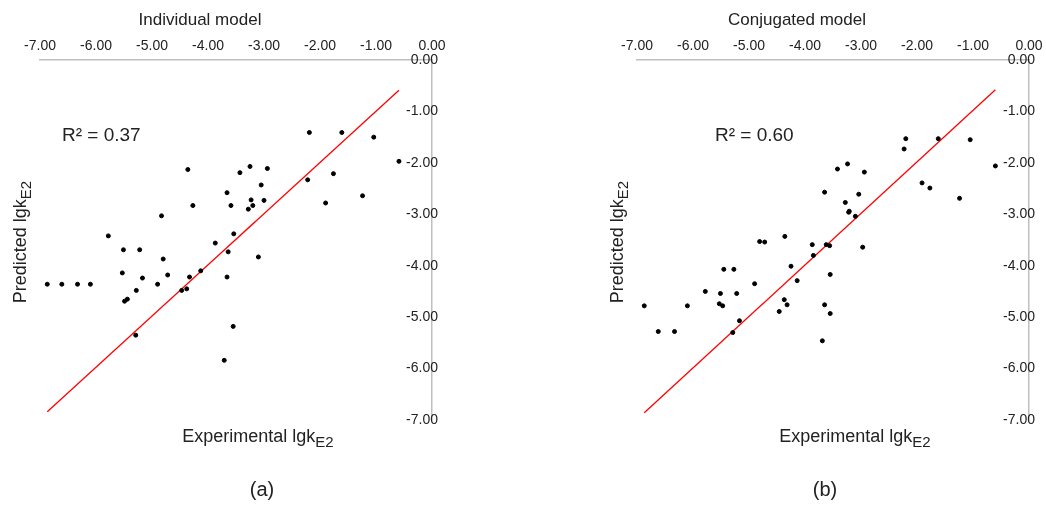 The image size is (1046, 511). What do you see at coordinates (754, 135) in the screenshot?
I see `annotation: R² = 0.60` at bounding box center [754, 135].